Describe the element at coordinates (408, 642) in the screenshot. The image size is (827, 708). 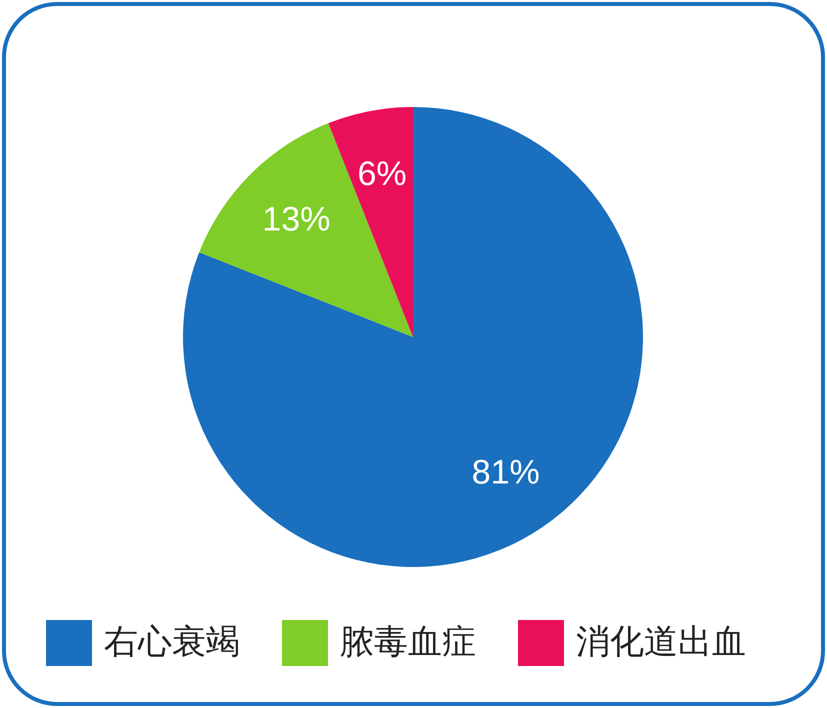
I see `legend-label: 脓毒血症` at that location.